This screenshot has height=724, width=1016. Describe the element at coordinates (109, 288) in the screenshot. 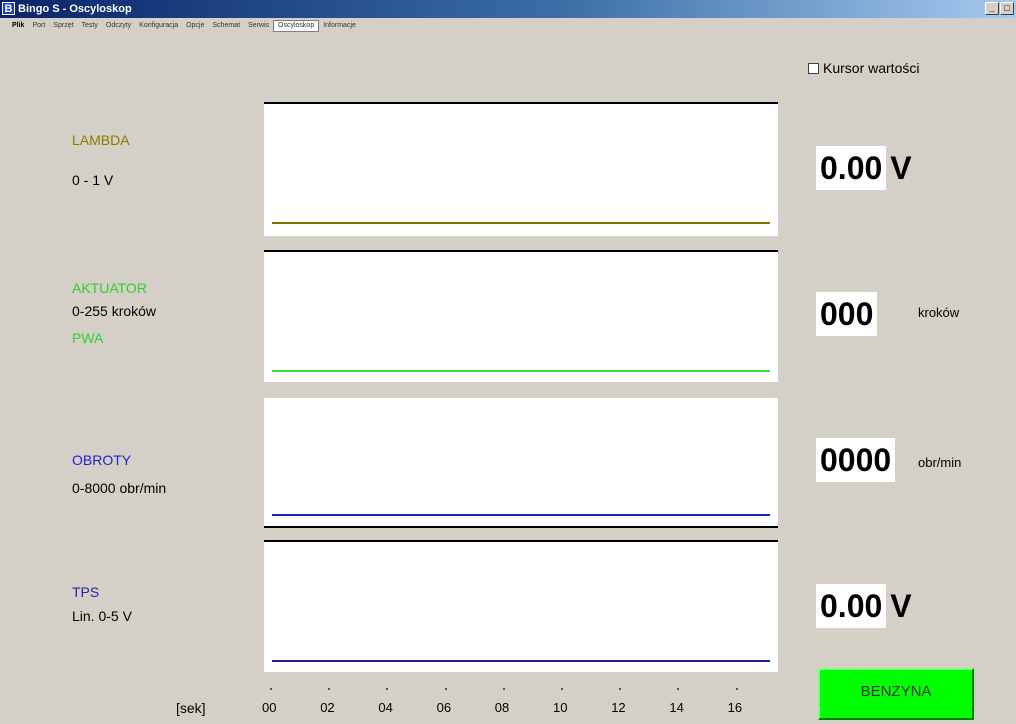

I see `channel-actuator-name: AKTUATOR` at that location.